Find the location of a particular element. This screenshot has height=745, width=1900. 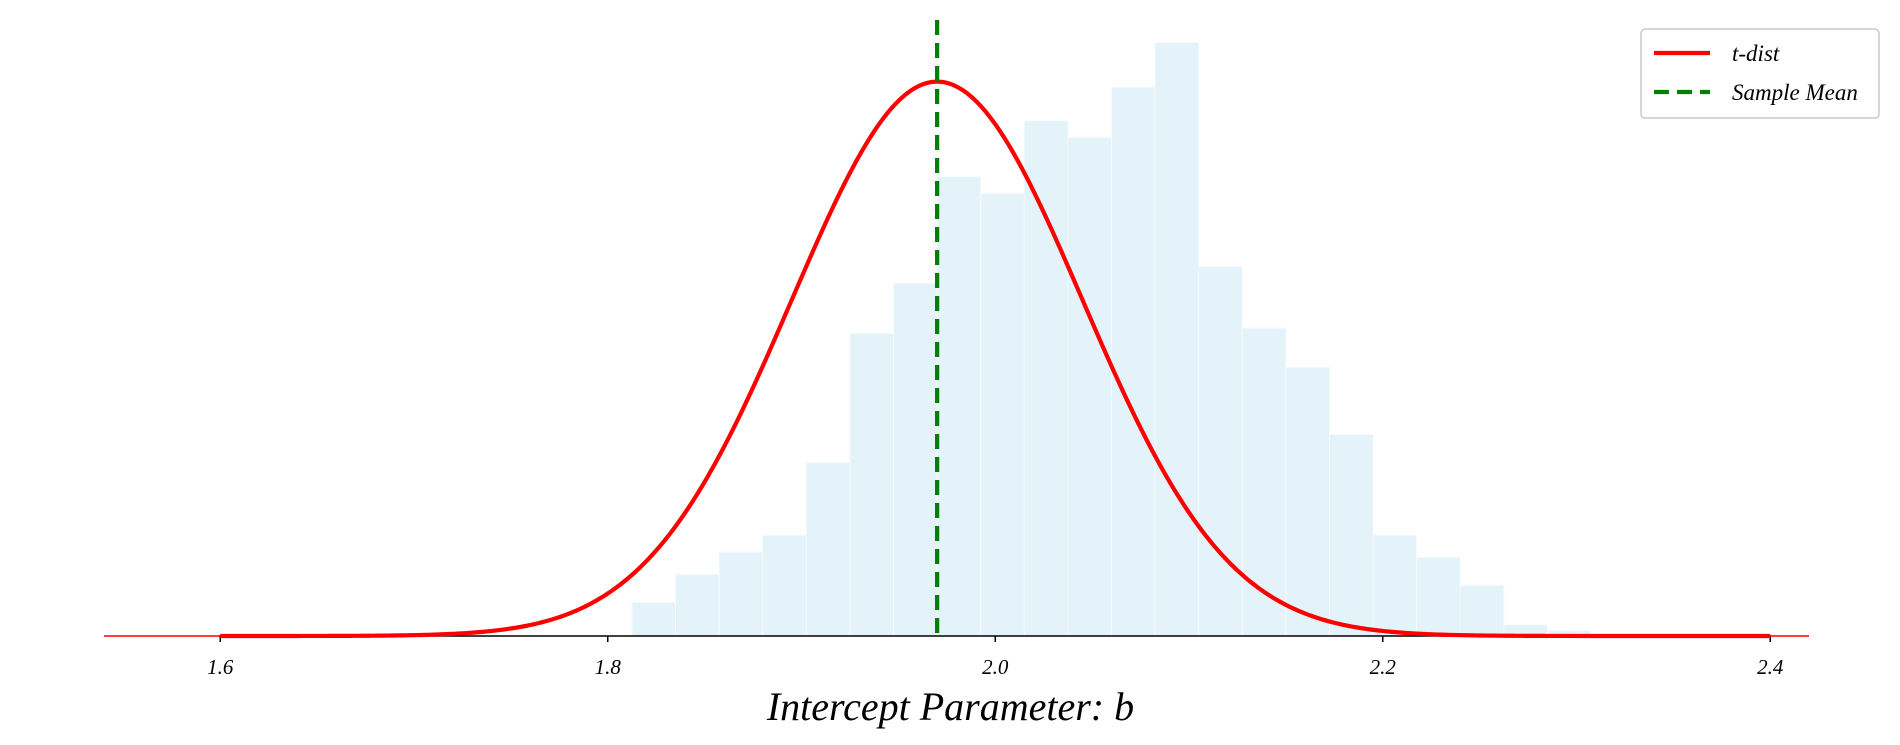

x-tick-label: 2.0 is located at coordinates (995, 667).